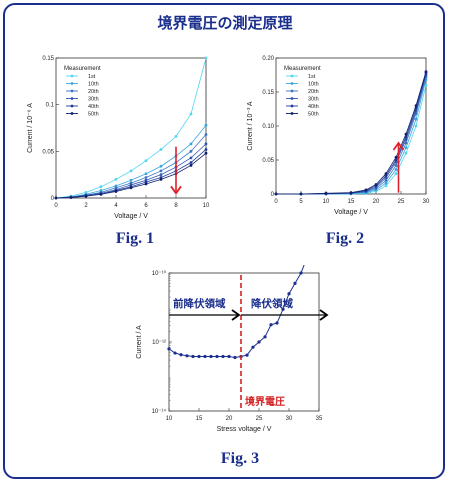 The image size is (450, 484). I want to click on fig1-ylabel: Current / 10⁻⁶ A, so click(30, 128).